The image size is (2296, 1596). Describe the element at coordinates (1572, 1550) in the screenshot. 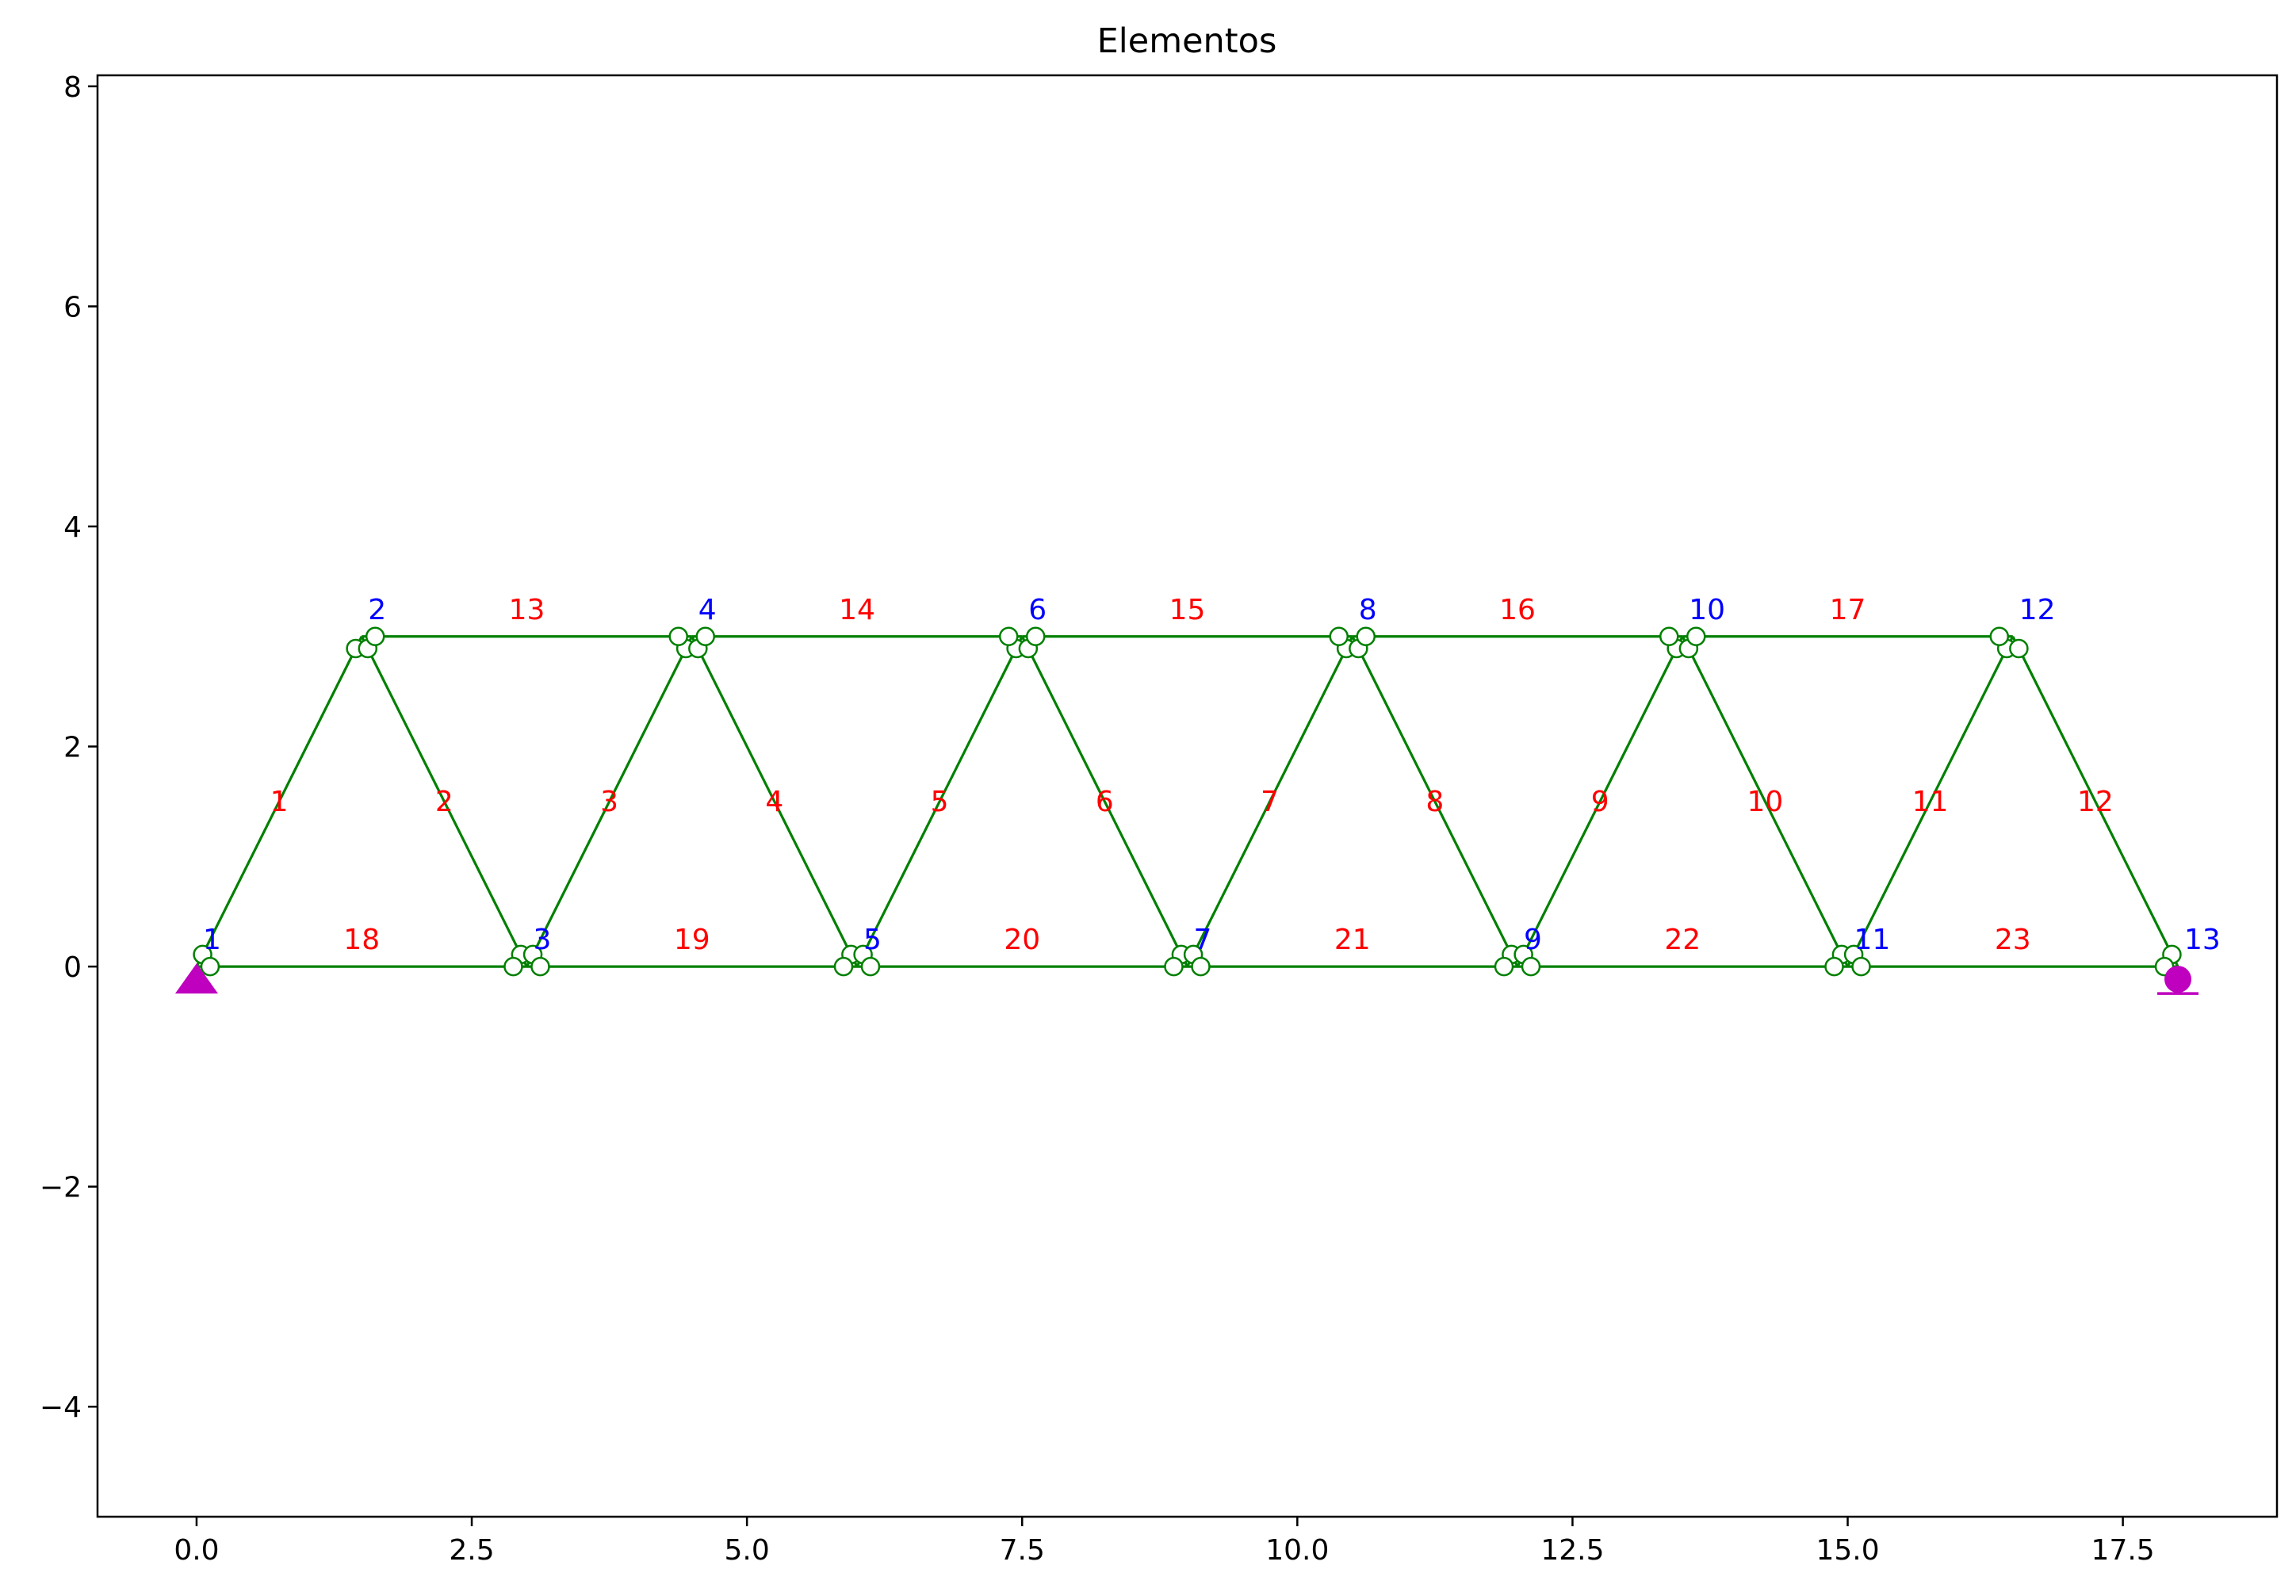

I see `x-tick-label: 12.5` at that location.